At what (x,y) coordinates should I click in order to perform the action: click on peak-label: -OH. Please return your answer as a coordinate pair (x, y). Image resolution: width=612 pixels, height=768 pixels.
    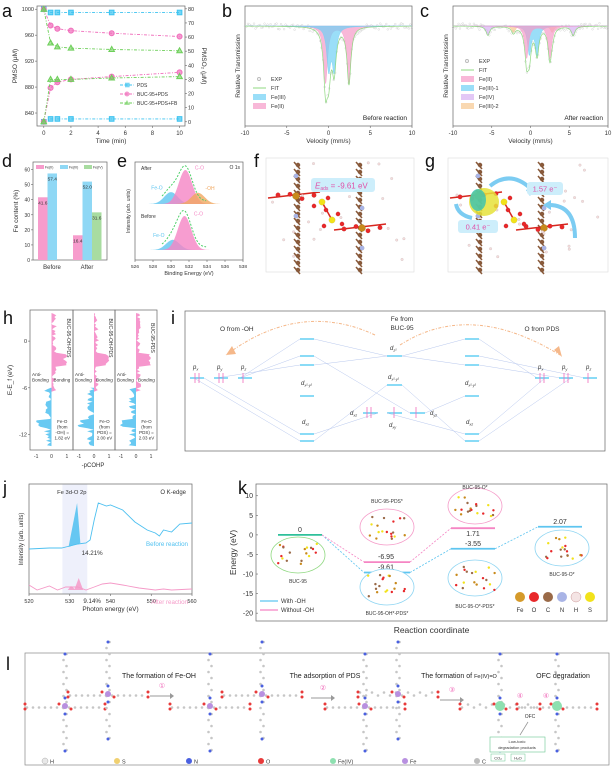
    Looking at the image, I should click on (210, 189).